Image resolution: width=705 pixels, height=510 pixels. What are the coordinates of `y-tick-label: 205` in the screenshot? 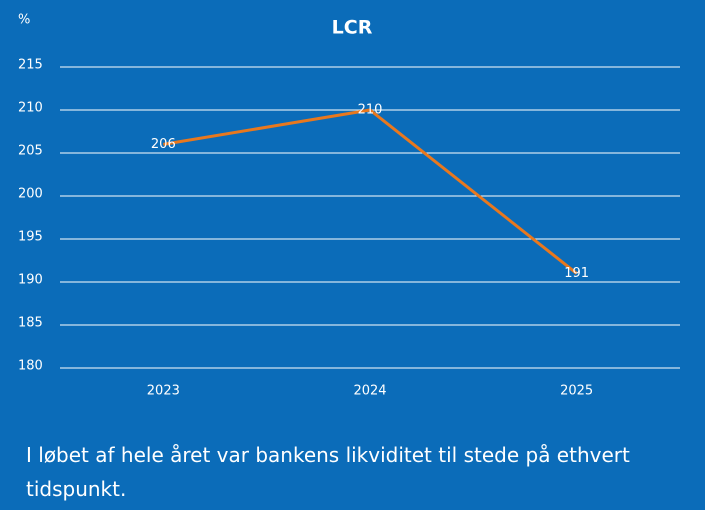 It's located at (30, 151).